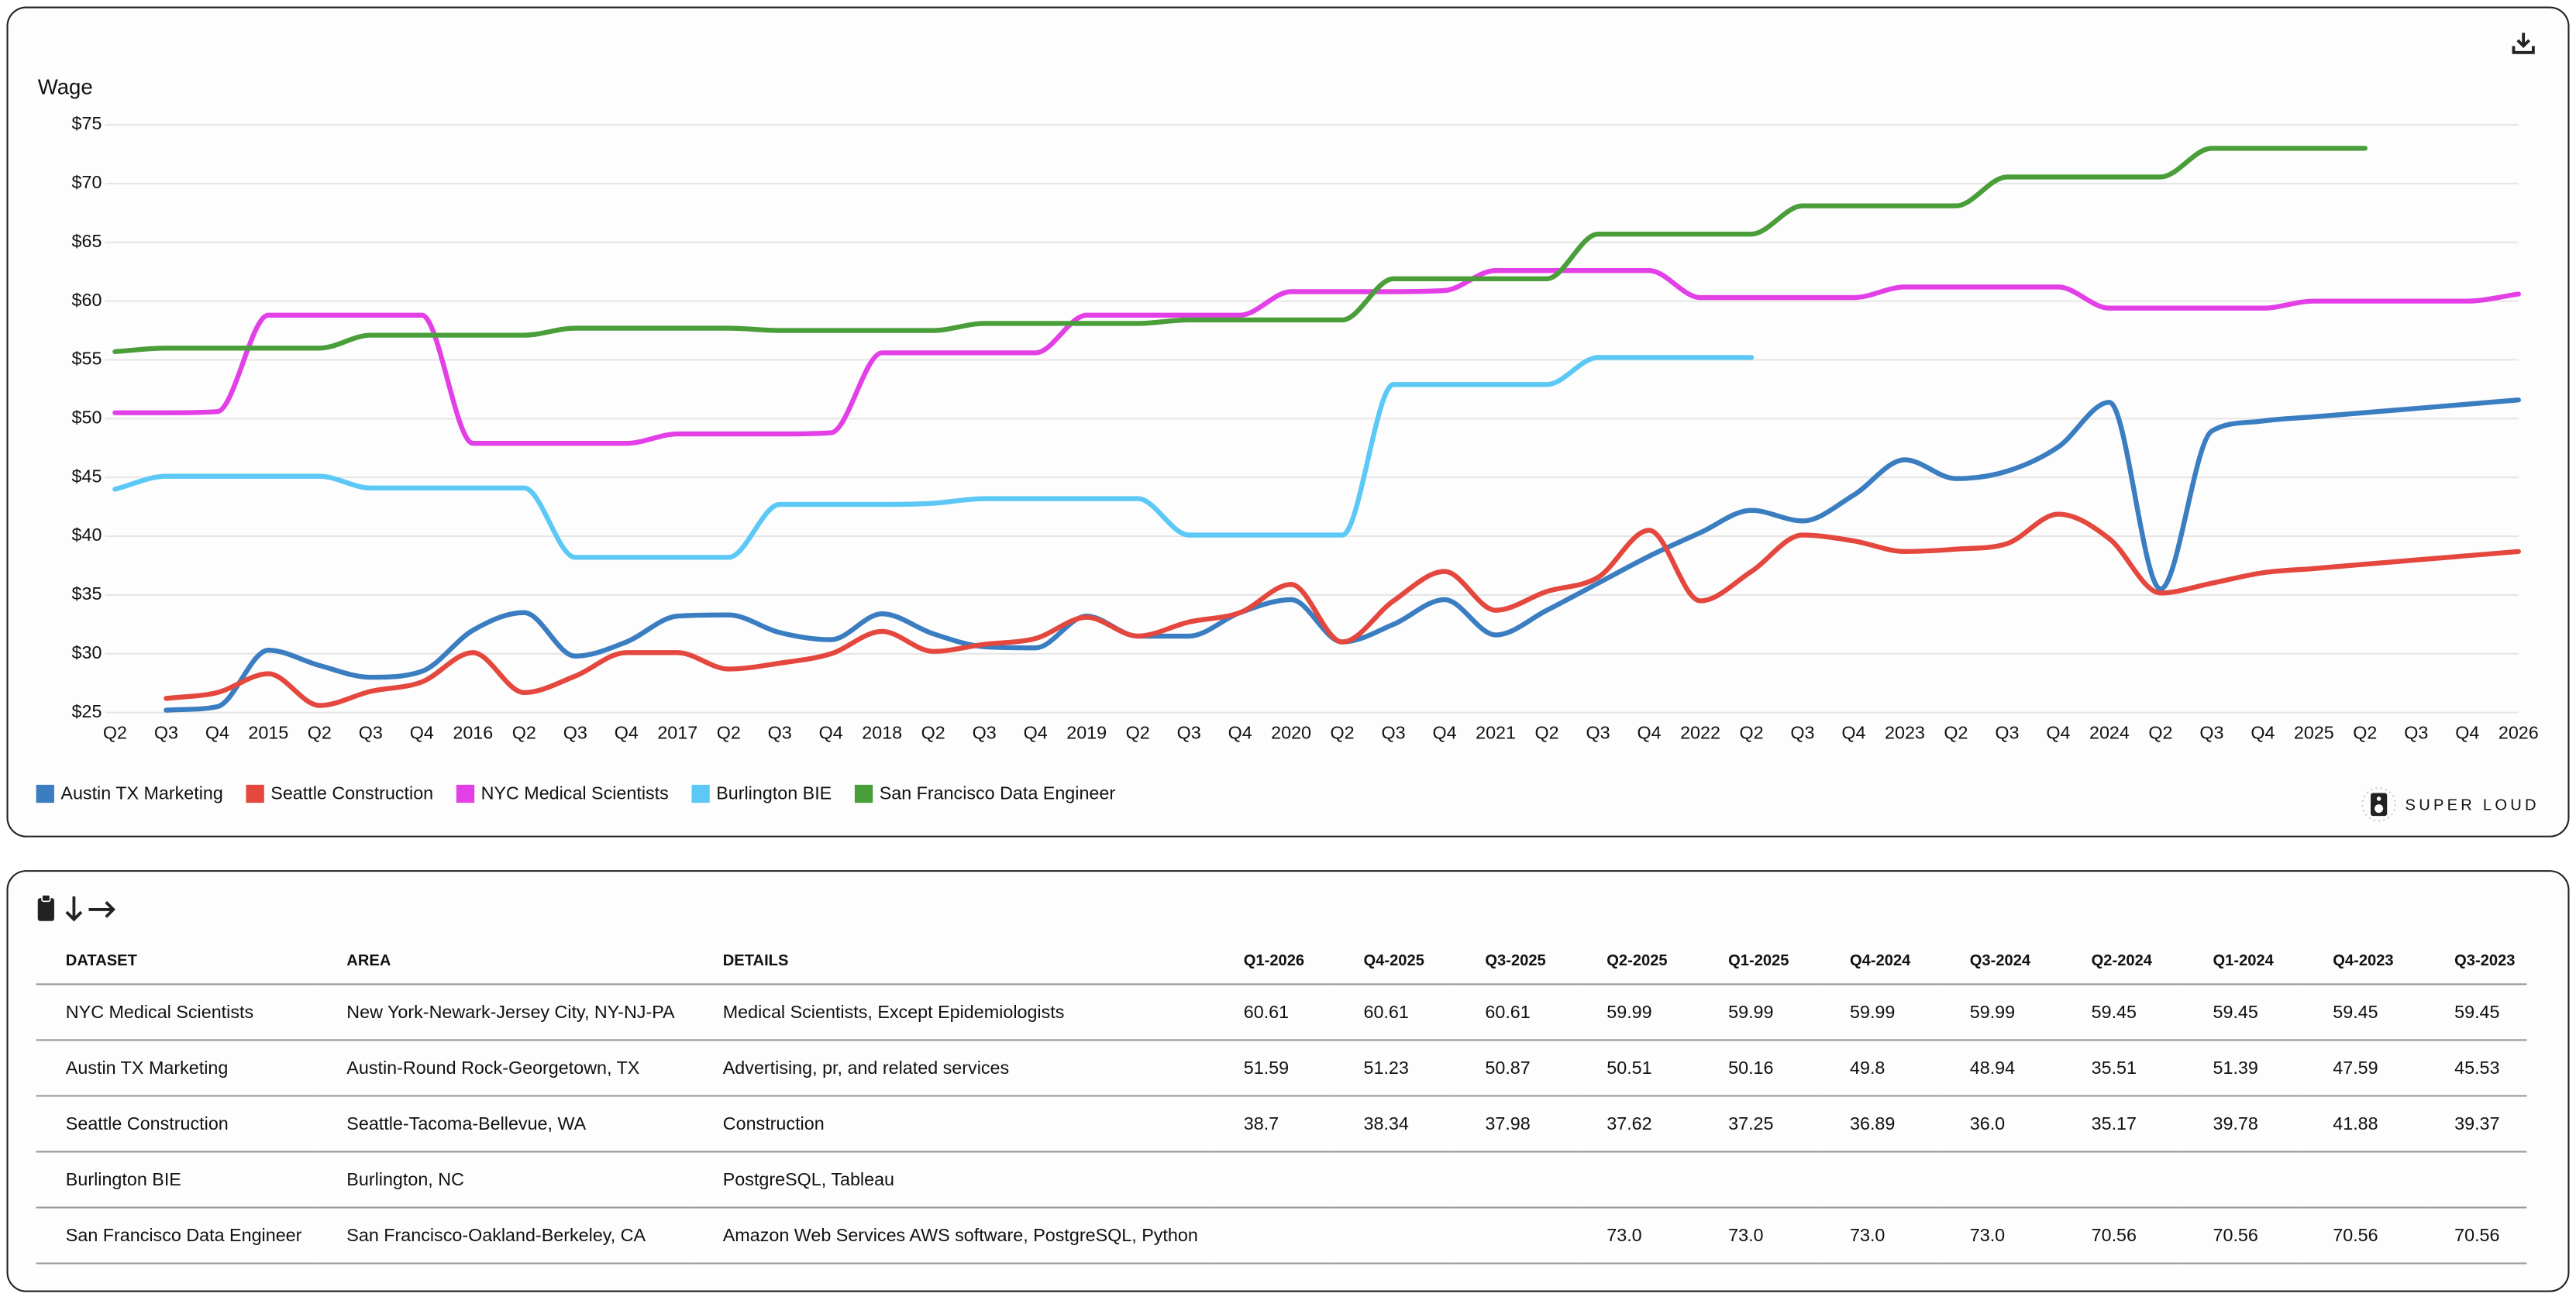 The image size is (2576, 1297). What do you see at coordinates (1274, 962) in the screenshot?
I see `column-header: Q1-2026` at bounding box center [1274, 962].